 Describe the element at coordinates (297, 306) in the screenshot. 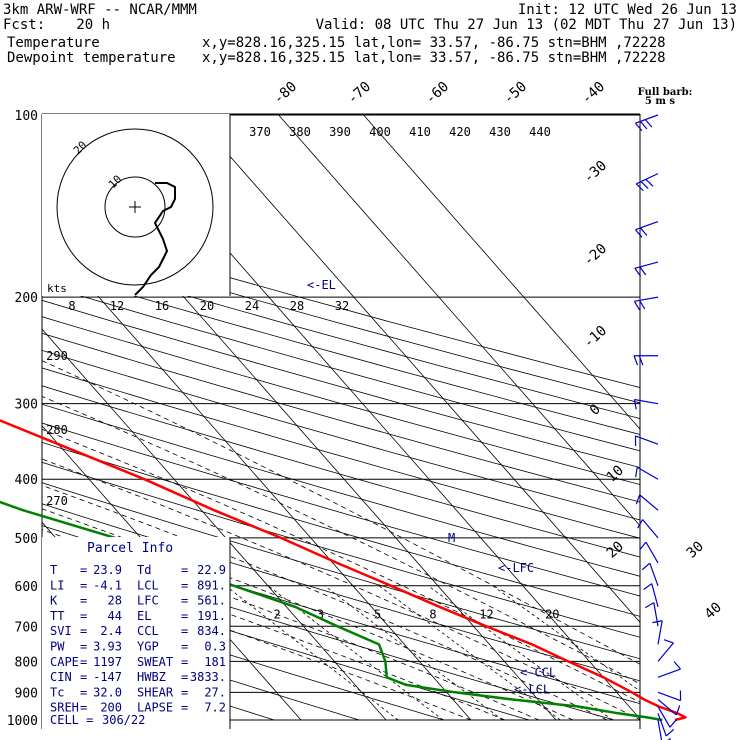

I see `hodo-speed-label: 28` at that location.